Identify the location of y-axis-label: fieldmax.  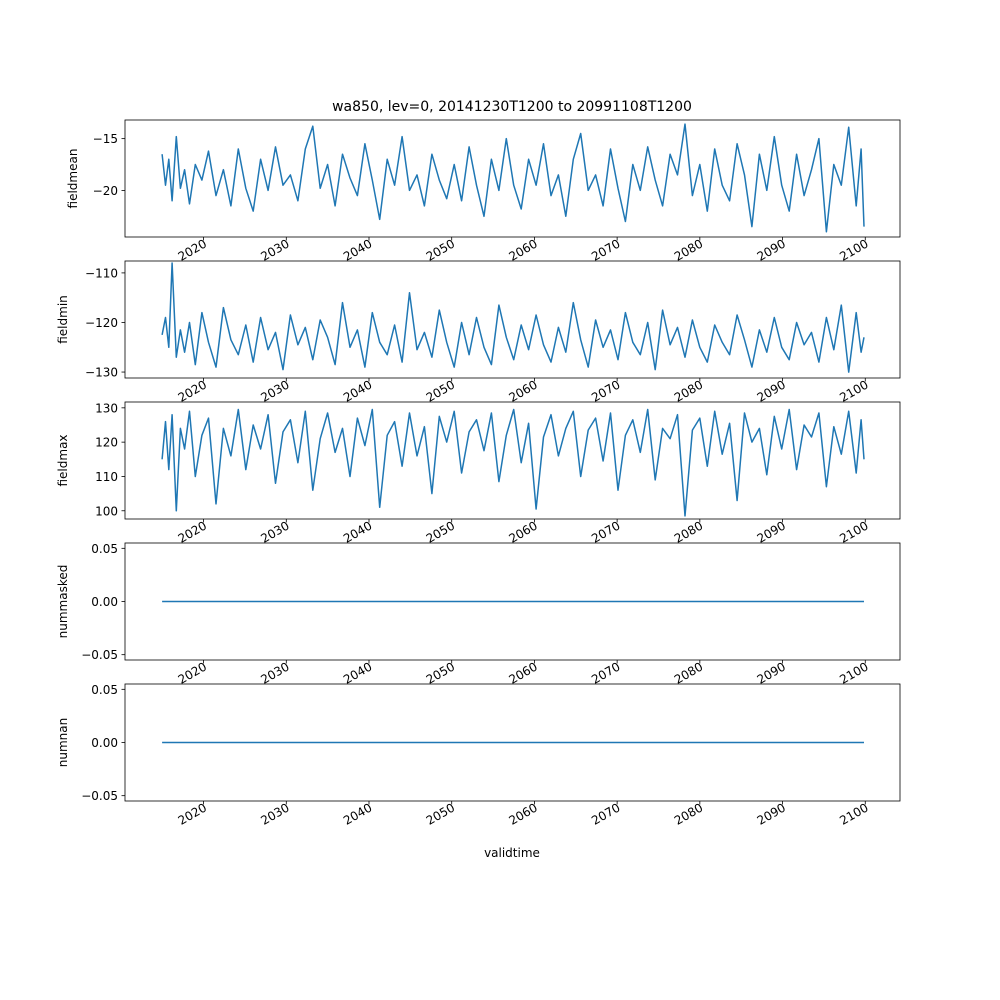
(63, 460).